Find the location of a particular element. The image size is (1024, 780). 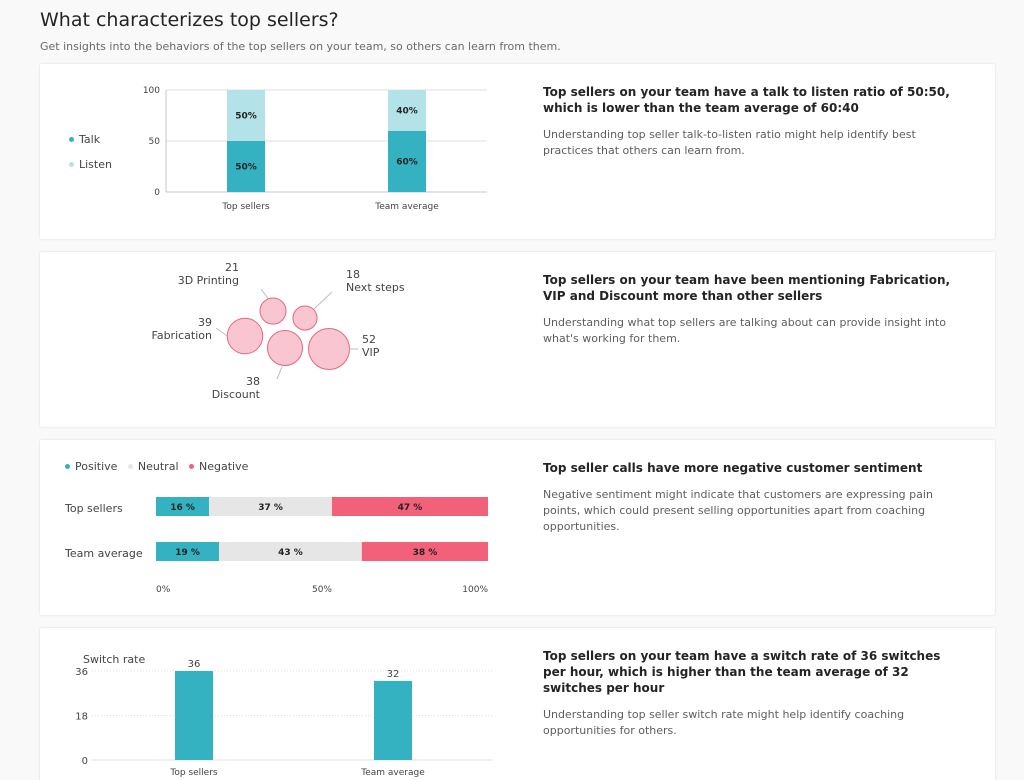

legend-talk: Talk is located at coordinates (84, 139).